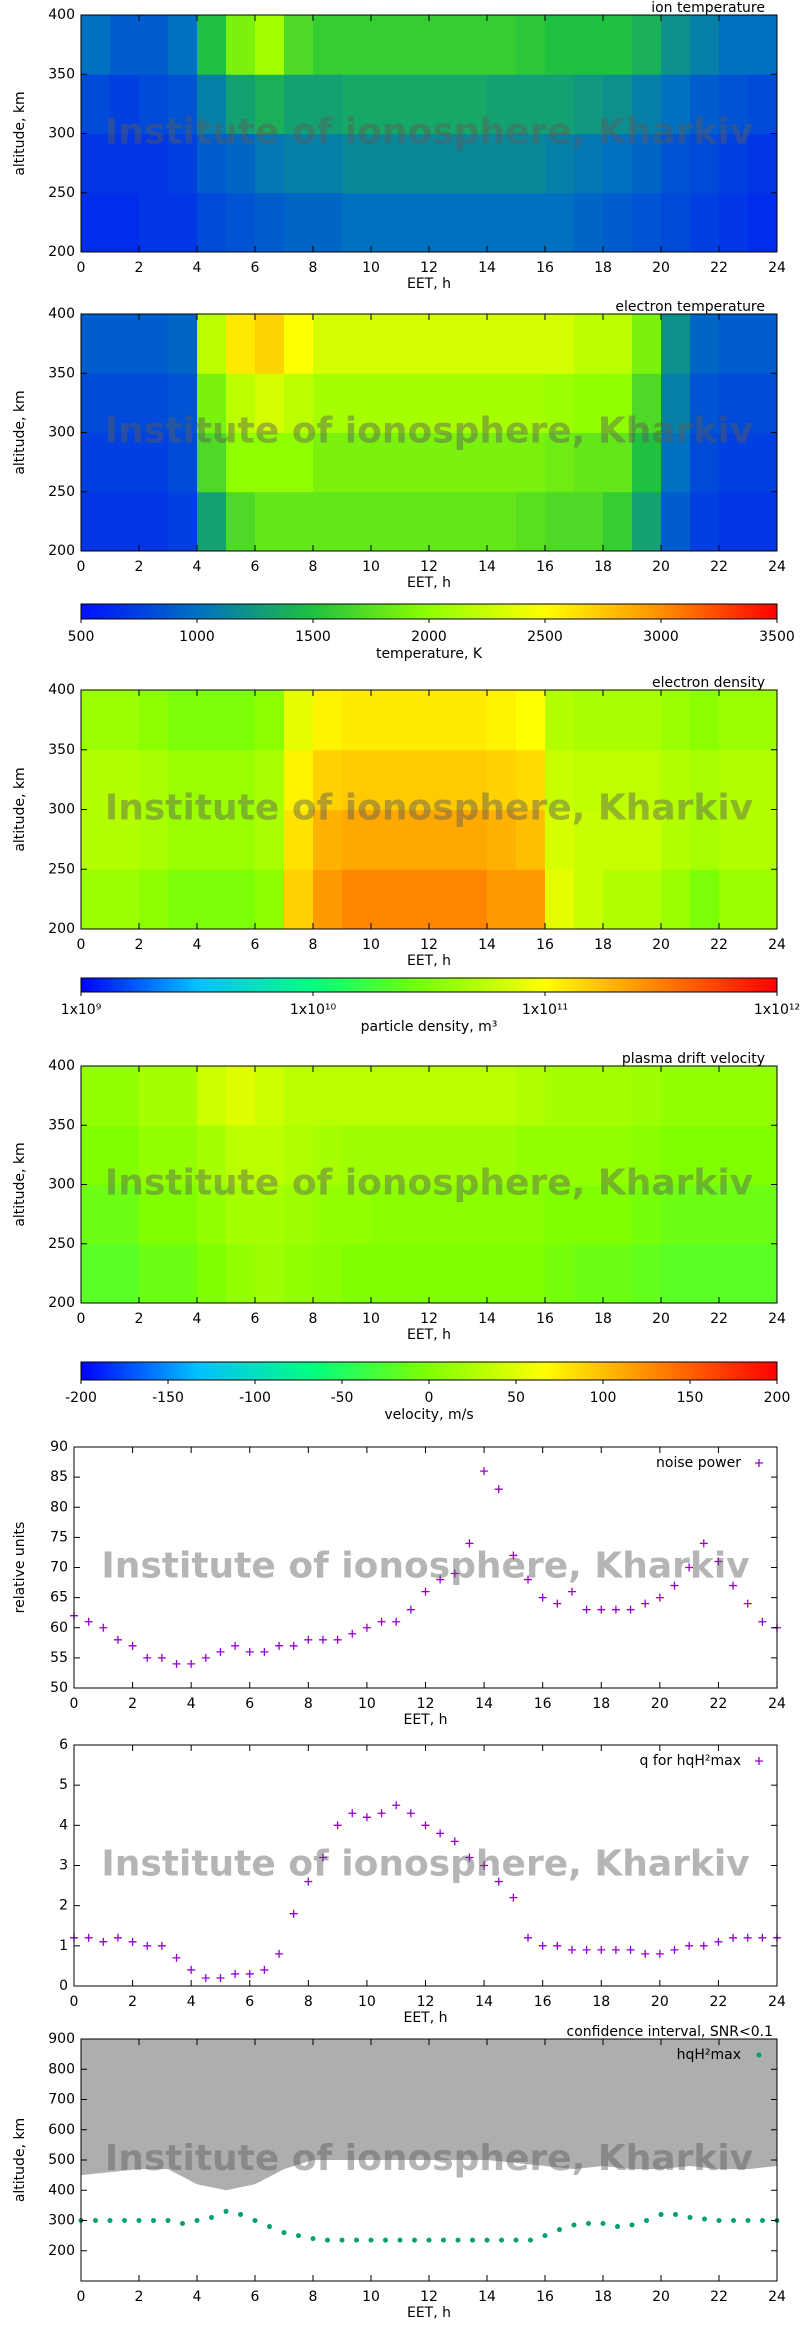 The width and height of the screenshot is (800, 2337). What do you see at coordinates (61, 1303) in the screenshot?
I see `y-tick-label: 200` at bounding box center [61, 1303].